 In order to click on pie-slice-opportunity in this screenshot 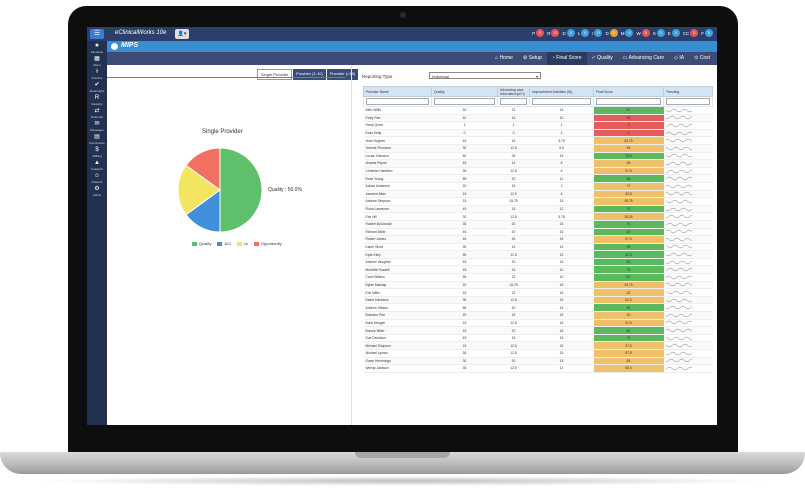, I will do `click(203, 169)`.